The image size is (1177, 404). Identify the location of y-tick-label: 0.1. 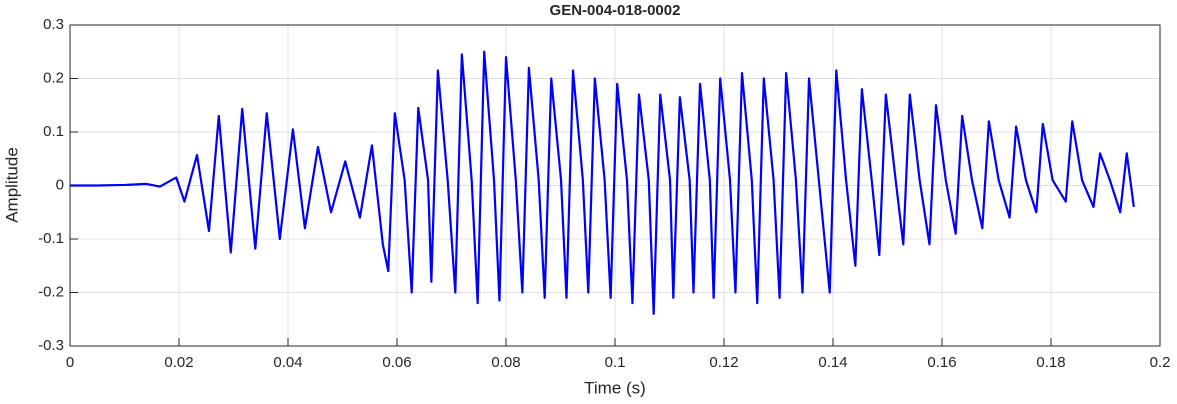
(53, 131).